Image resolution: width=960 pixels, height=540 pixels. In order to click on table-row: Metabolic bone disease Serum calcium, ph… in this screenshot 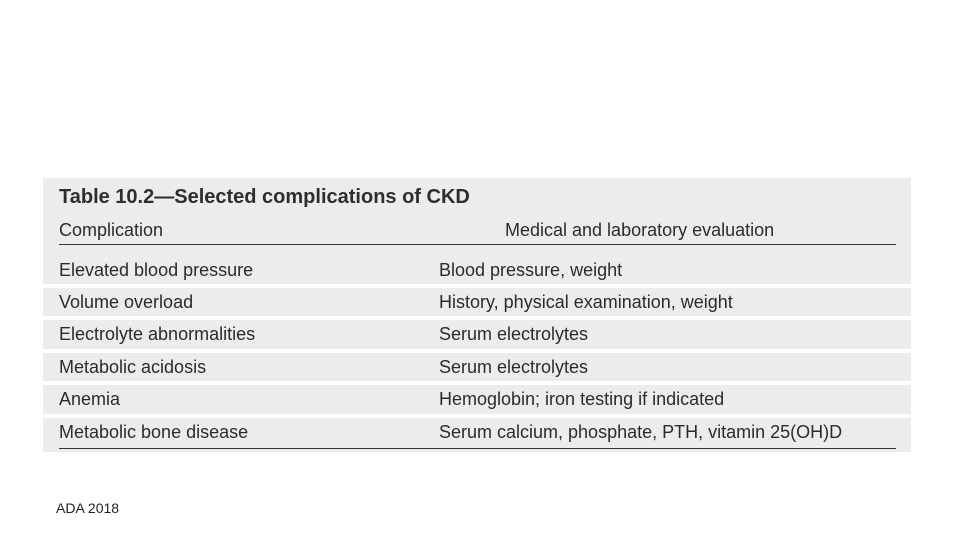, I will do `click(477, 432)`.